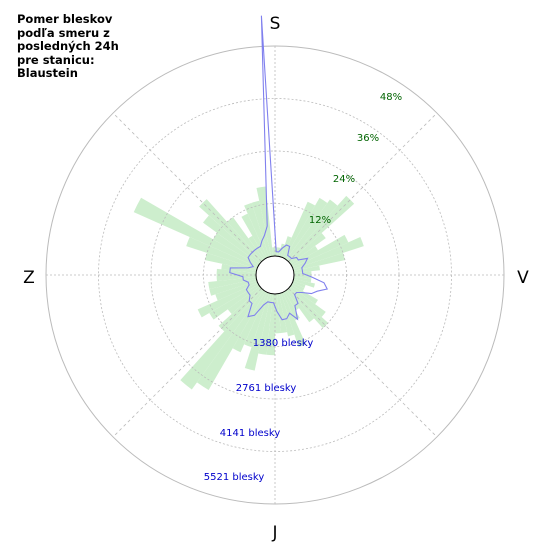 Image resolution: width=550 pixels, height=550 pixels. Describe the element at coordinates (29, 278) in the screenshot. I see `compass-west-label: Z` at that location.